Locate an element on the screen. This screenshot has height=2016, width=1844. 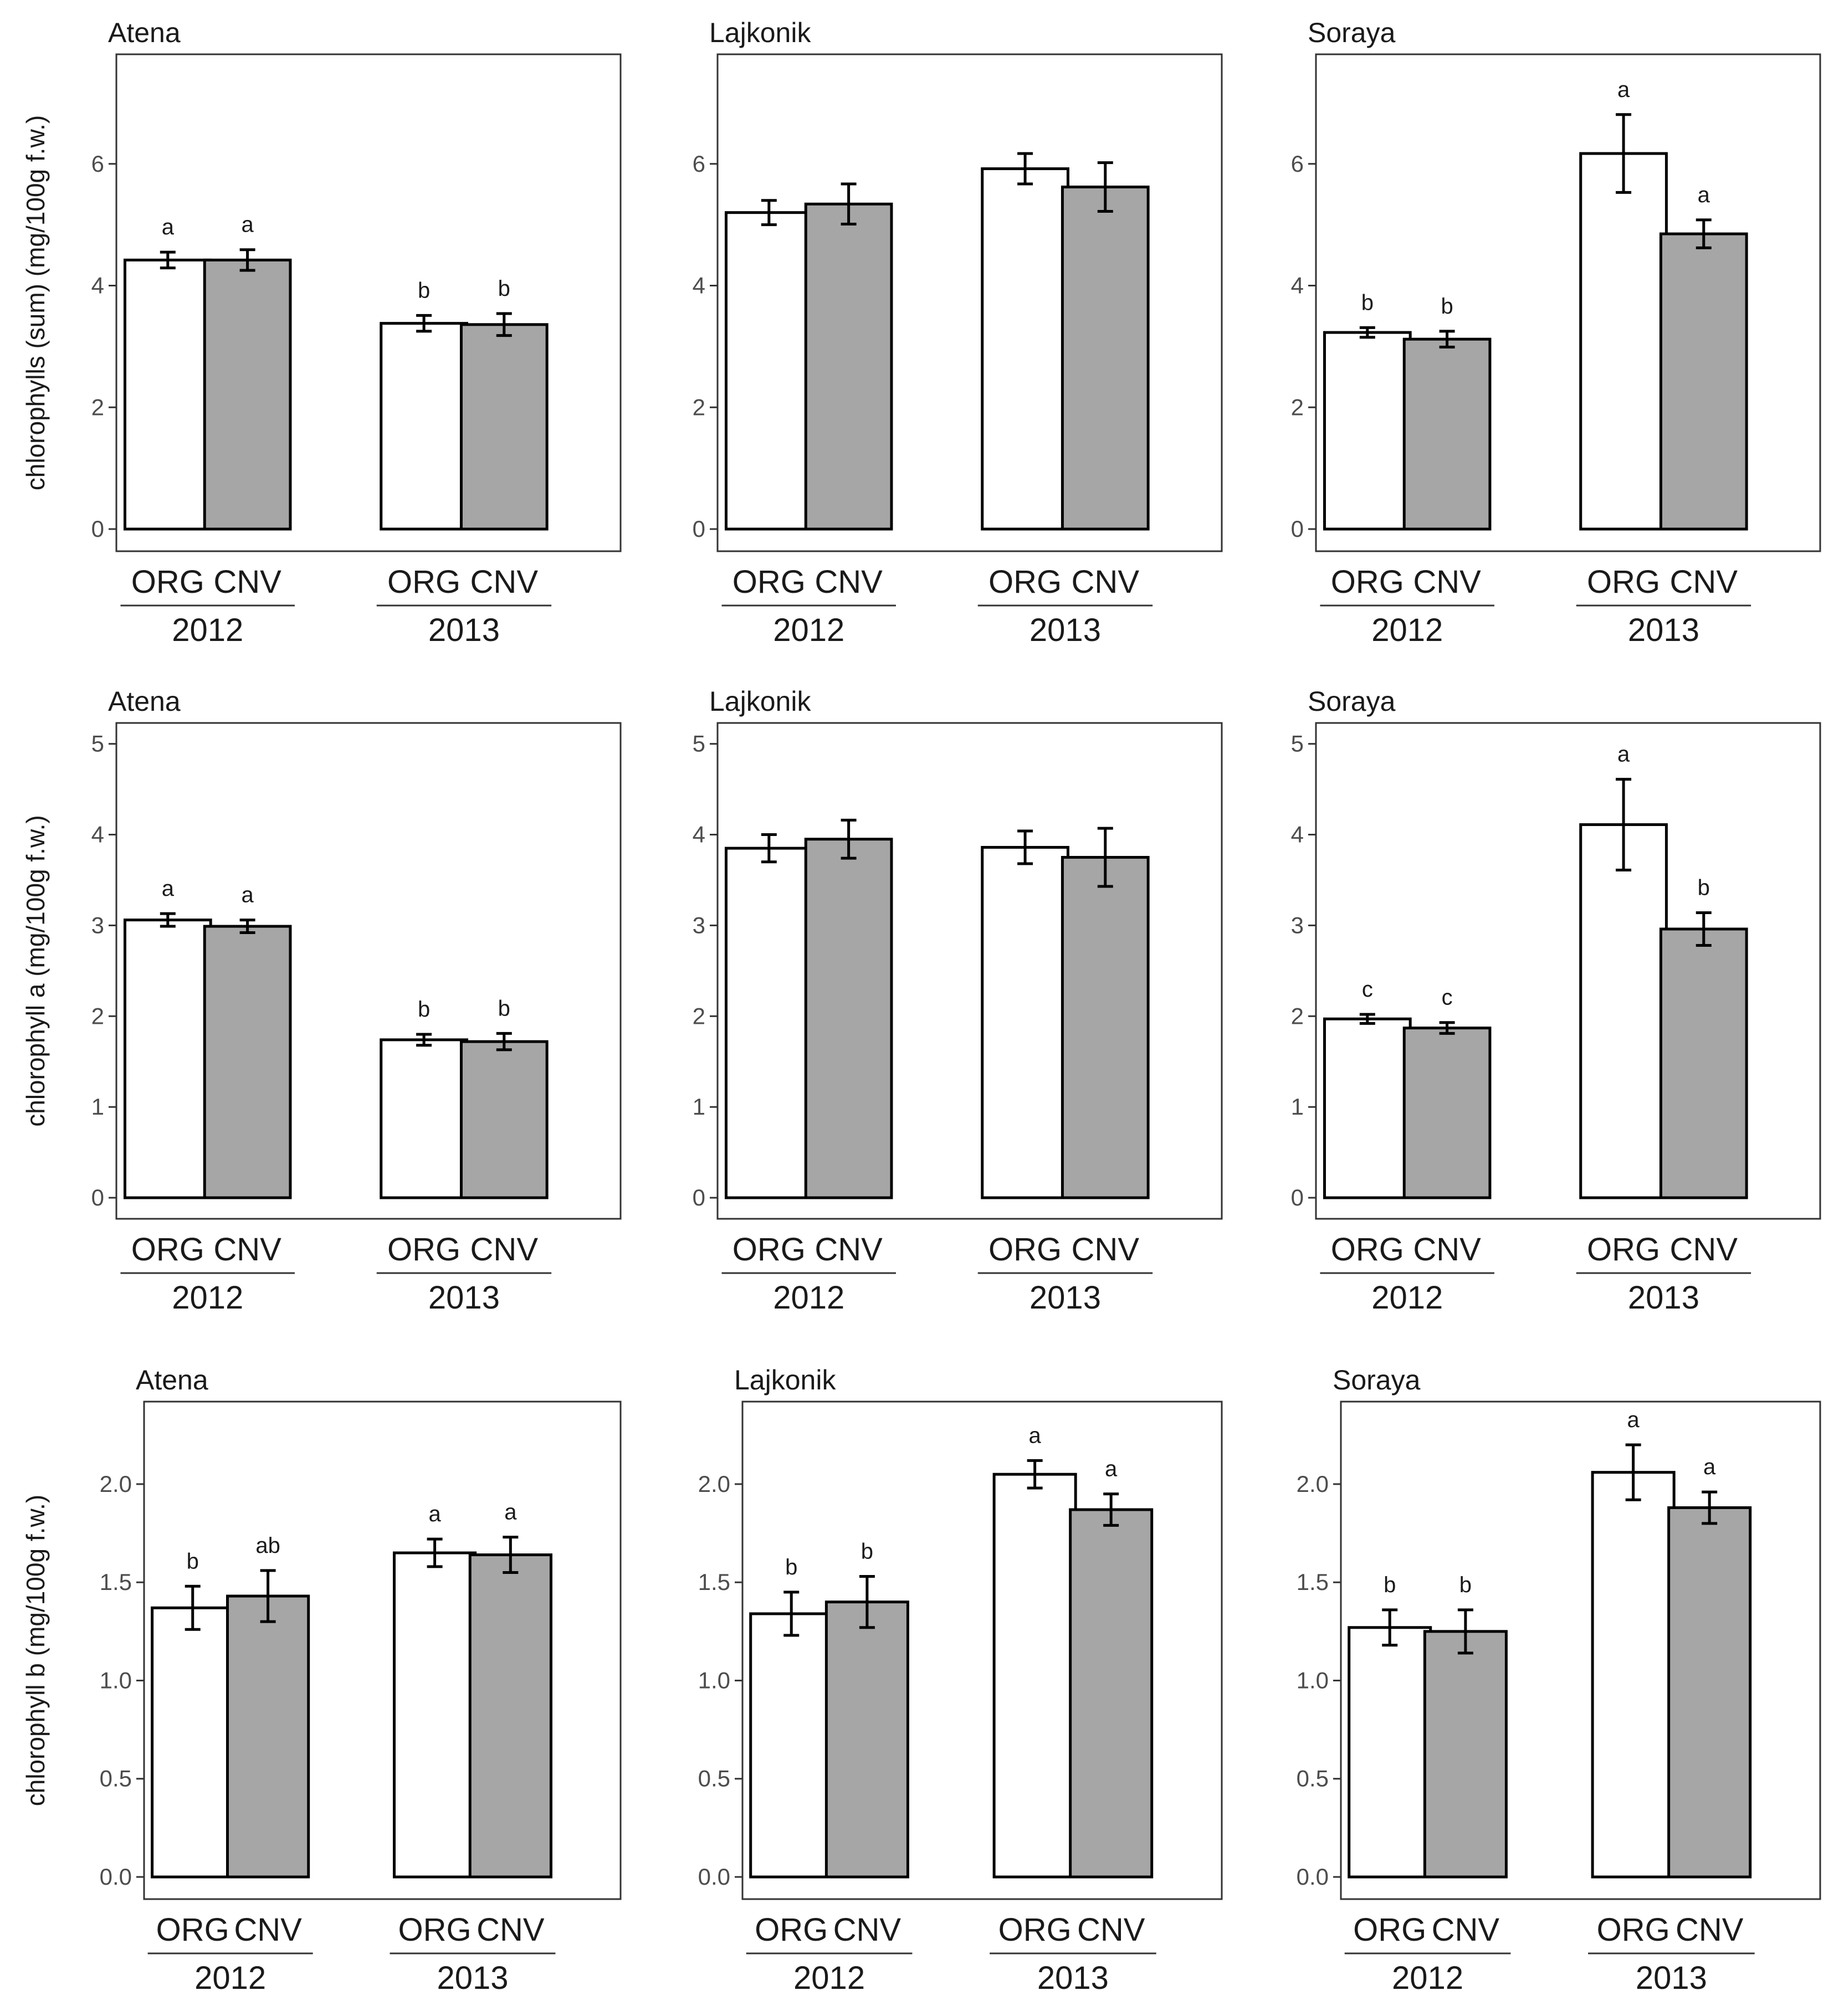
panel-1-ytick-label: 4 is located at coordinates (97, 286).